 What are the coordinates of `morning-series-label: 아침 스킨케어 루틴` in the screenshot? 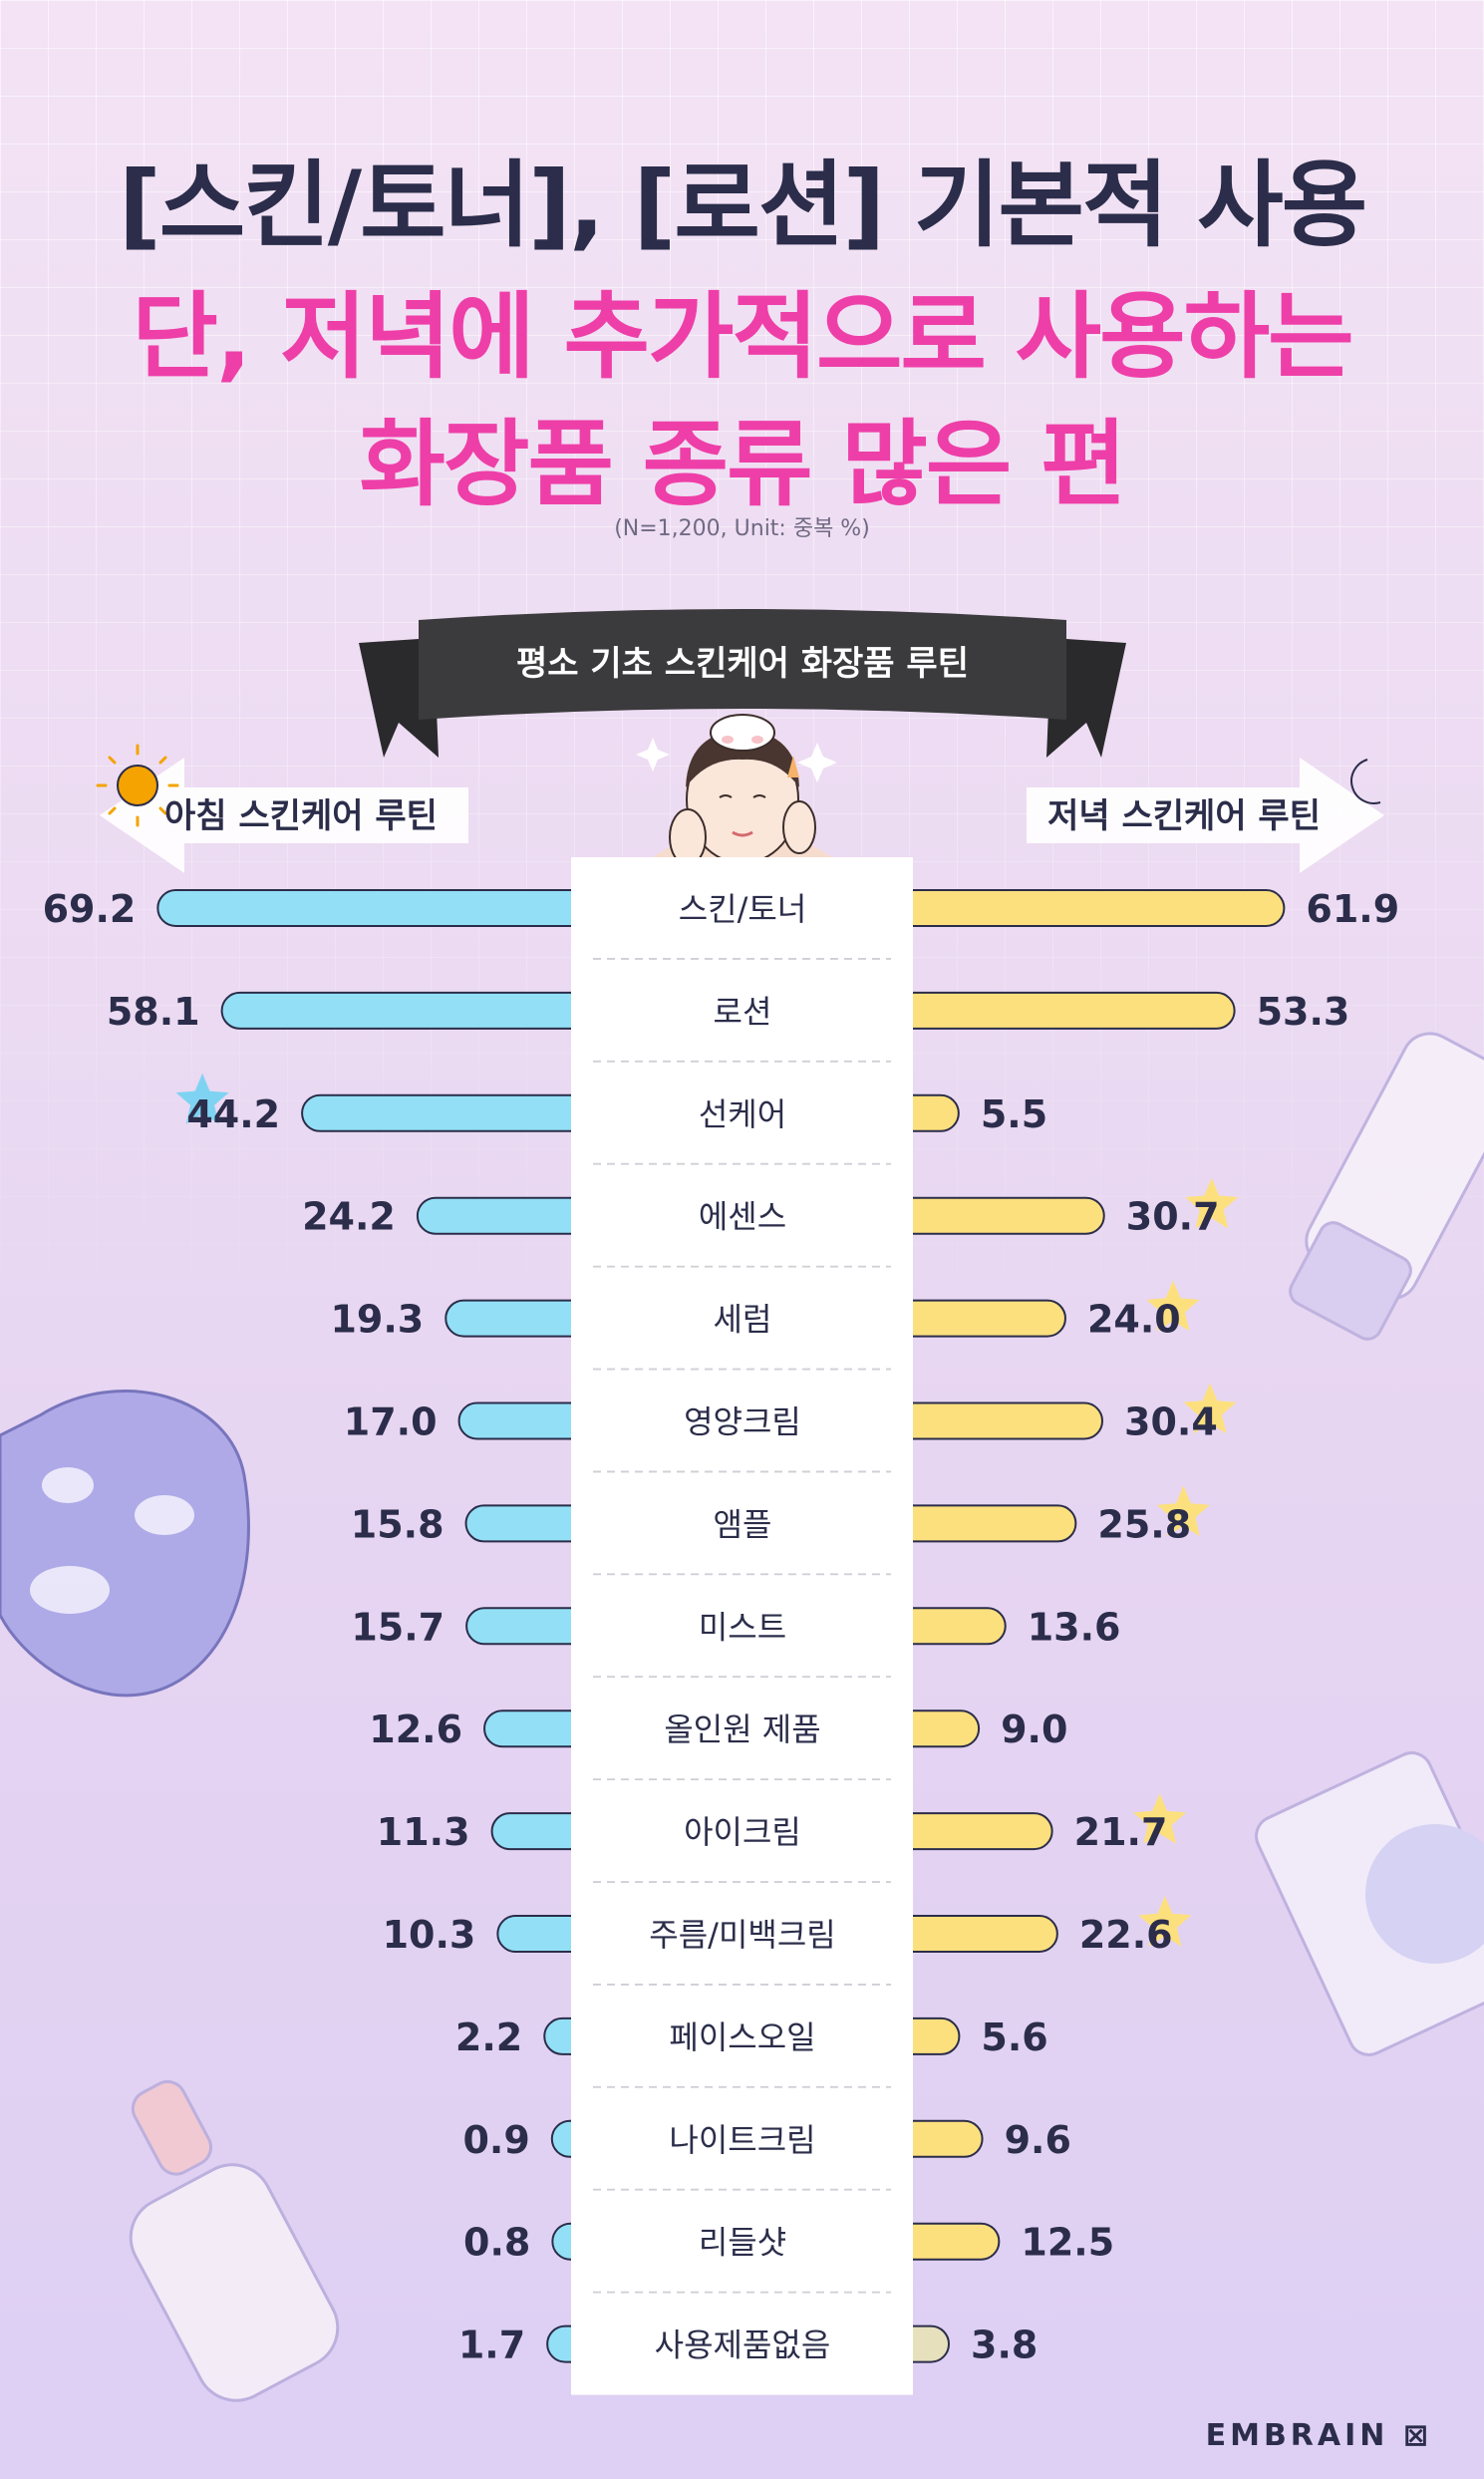 It's located at (301, 816).